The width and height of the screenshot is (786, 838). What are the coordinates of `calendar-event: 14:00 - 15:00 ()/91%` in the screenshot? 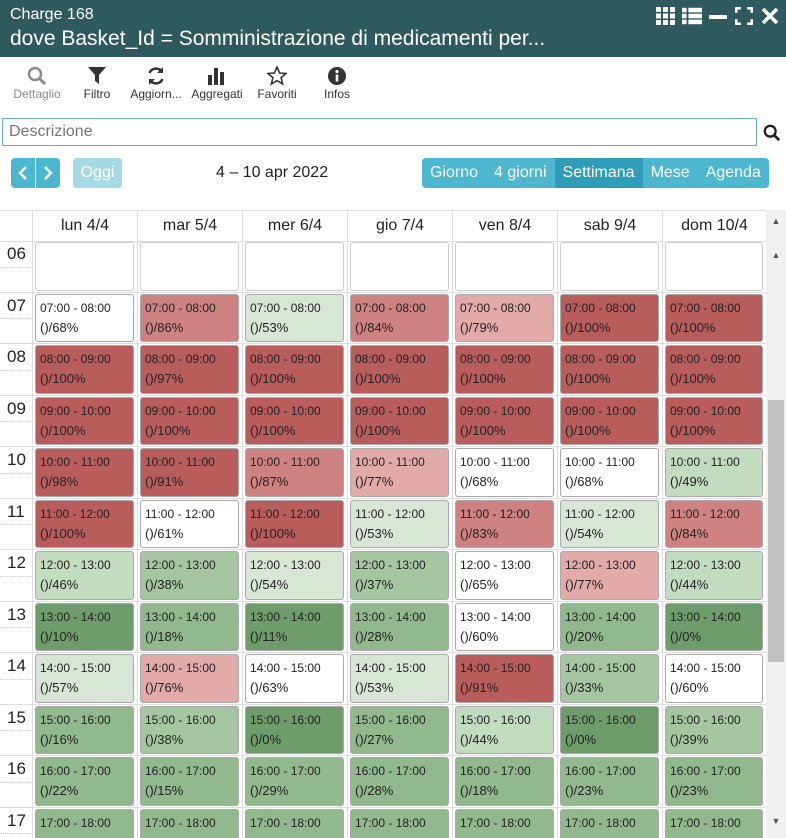 It's located at (504, 678).